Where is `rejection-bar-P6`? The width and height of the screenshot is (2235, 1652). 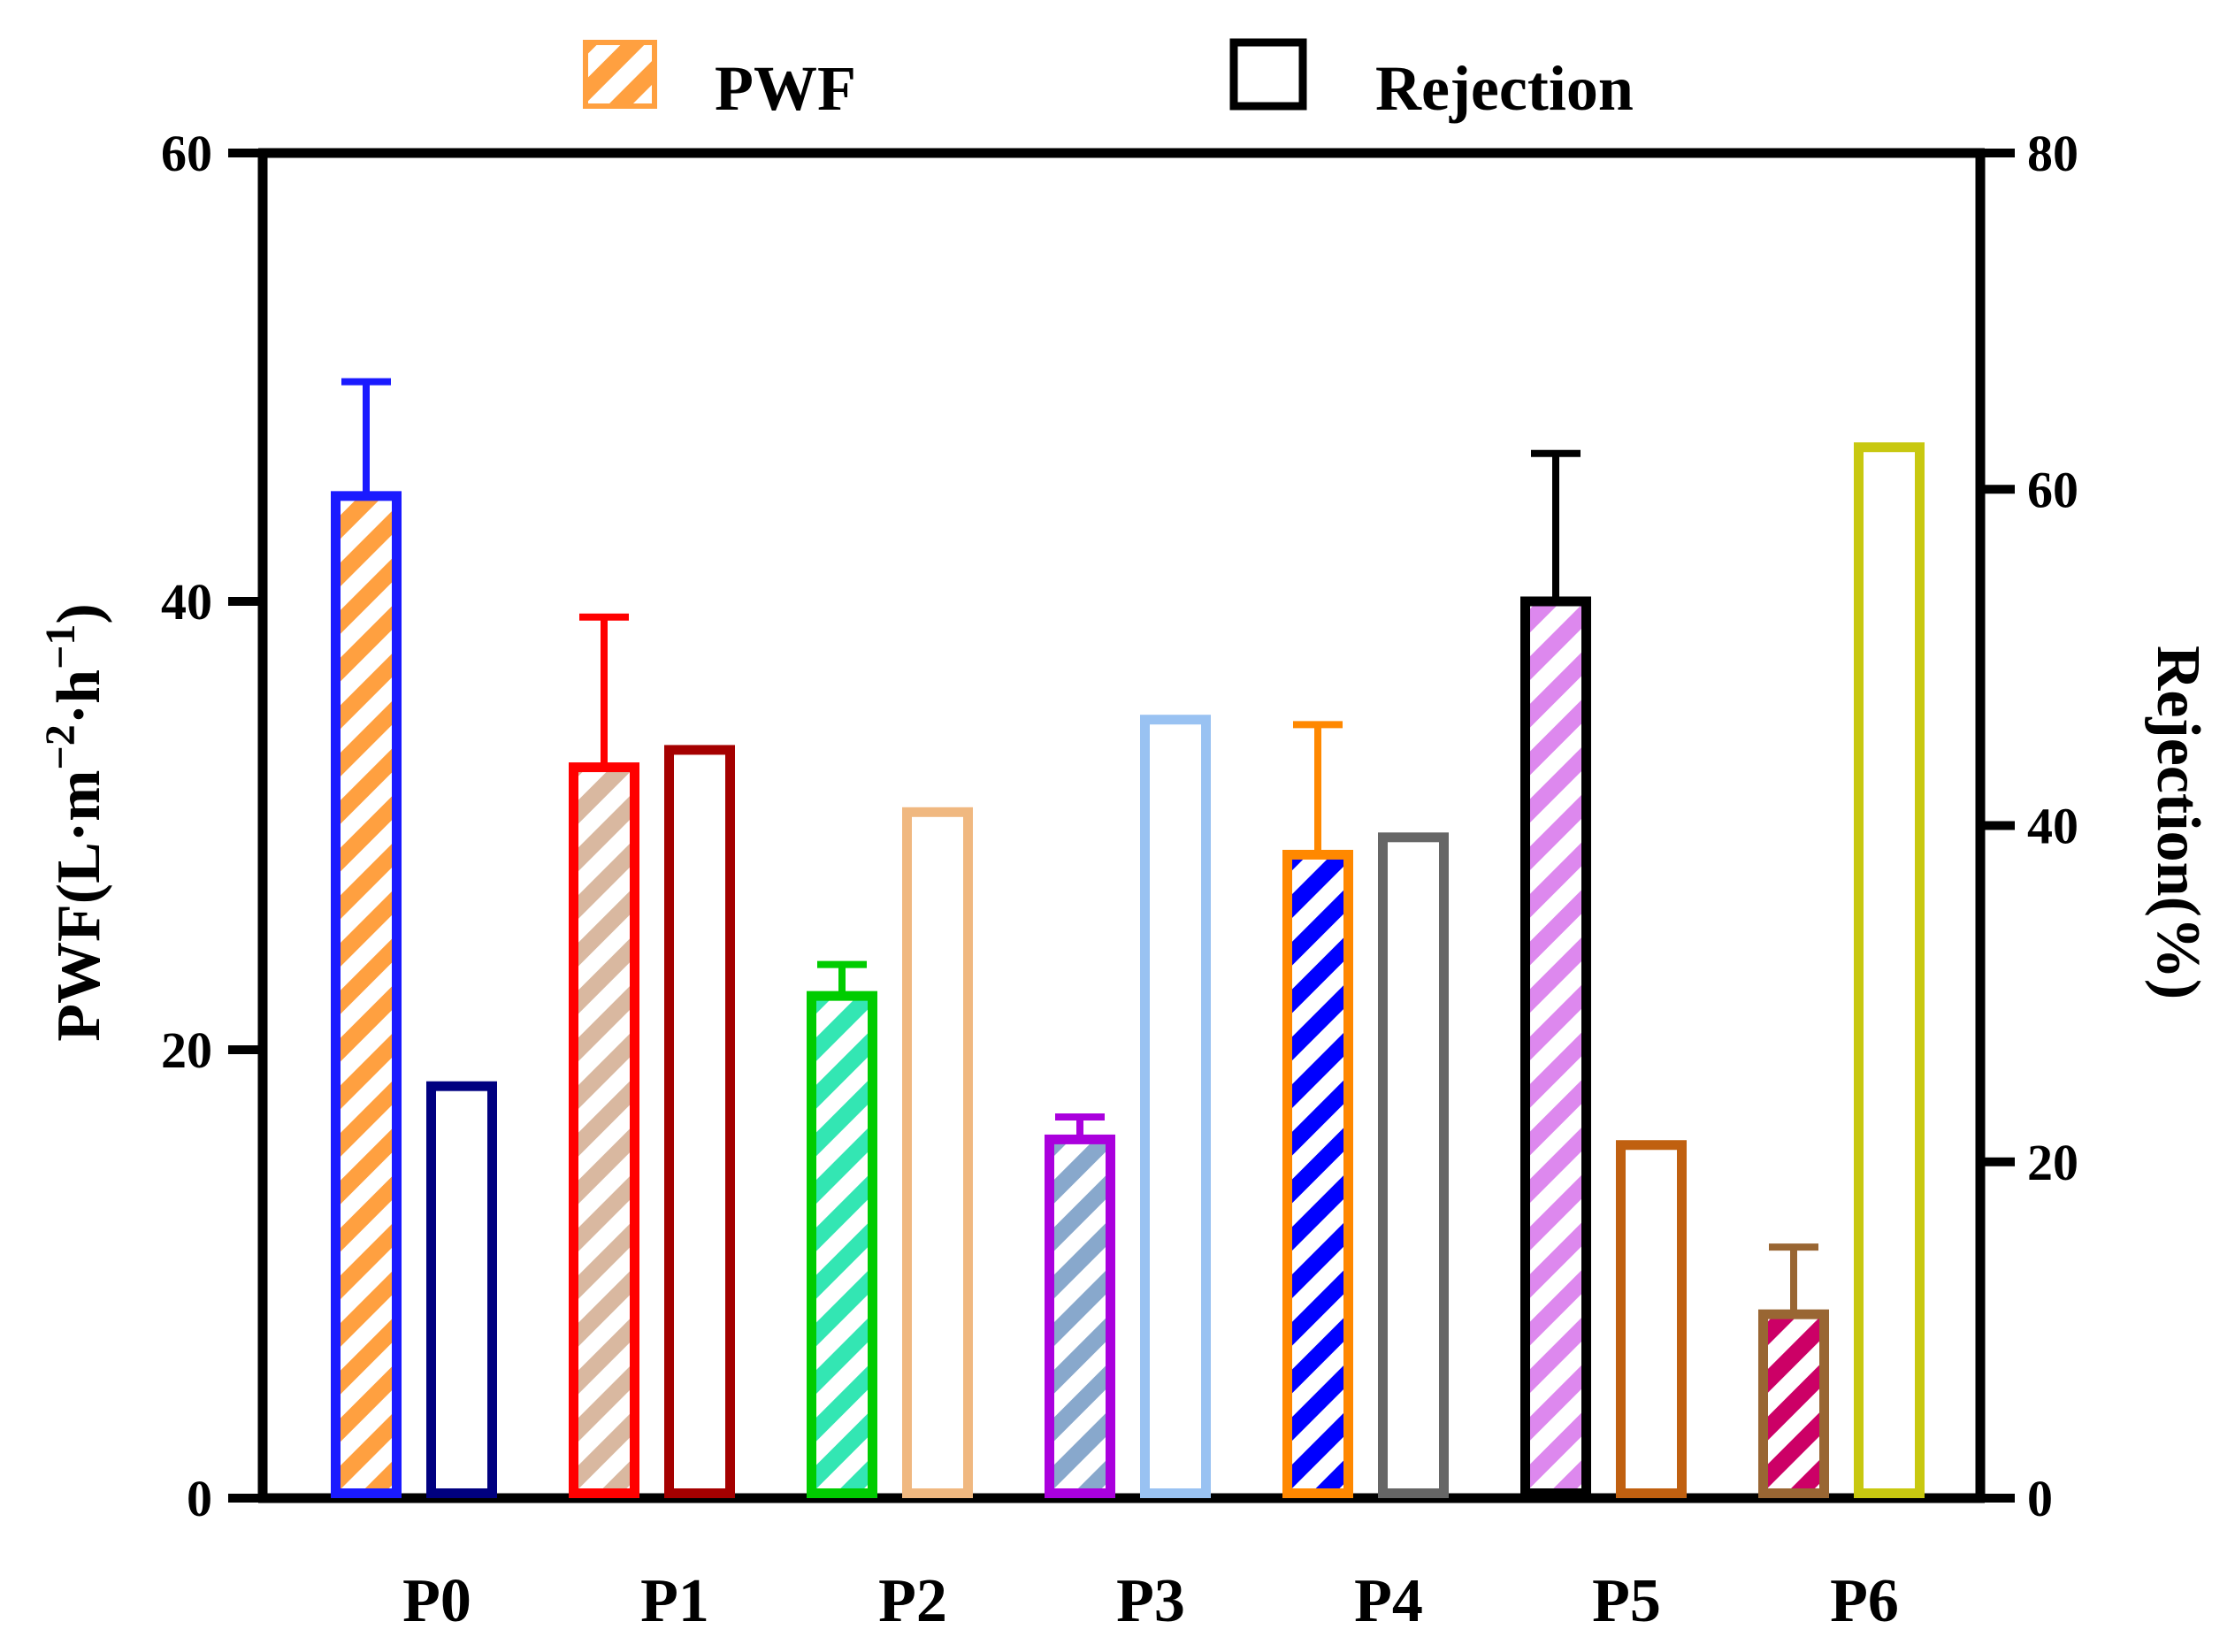
rejection-bar-P6 is located at coordinates (1889, 970).